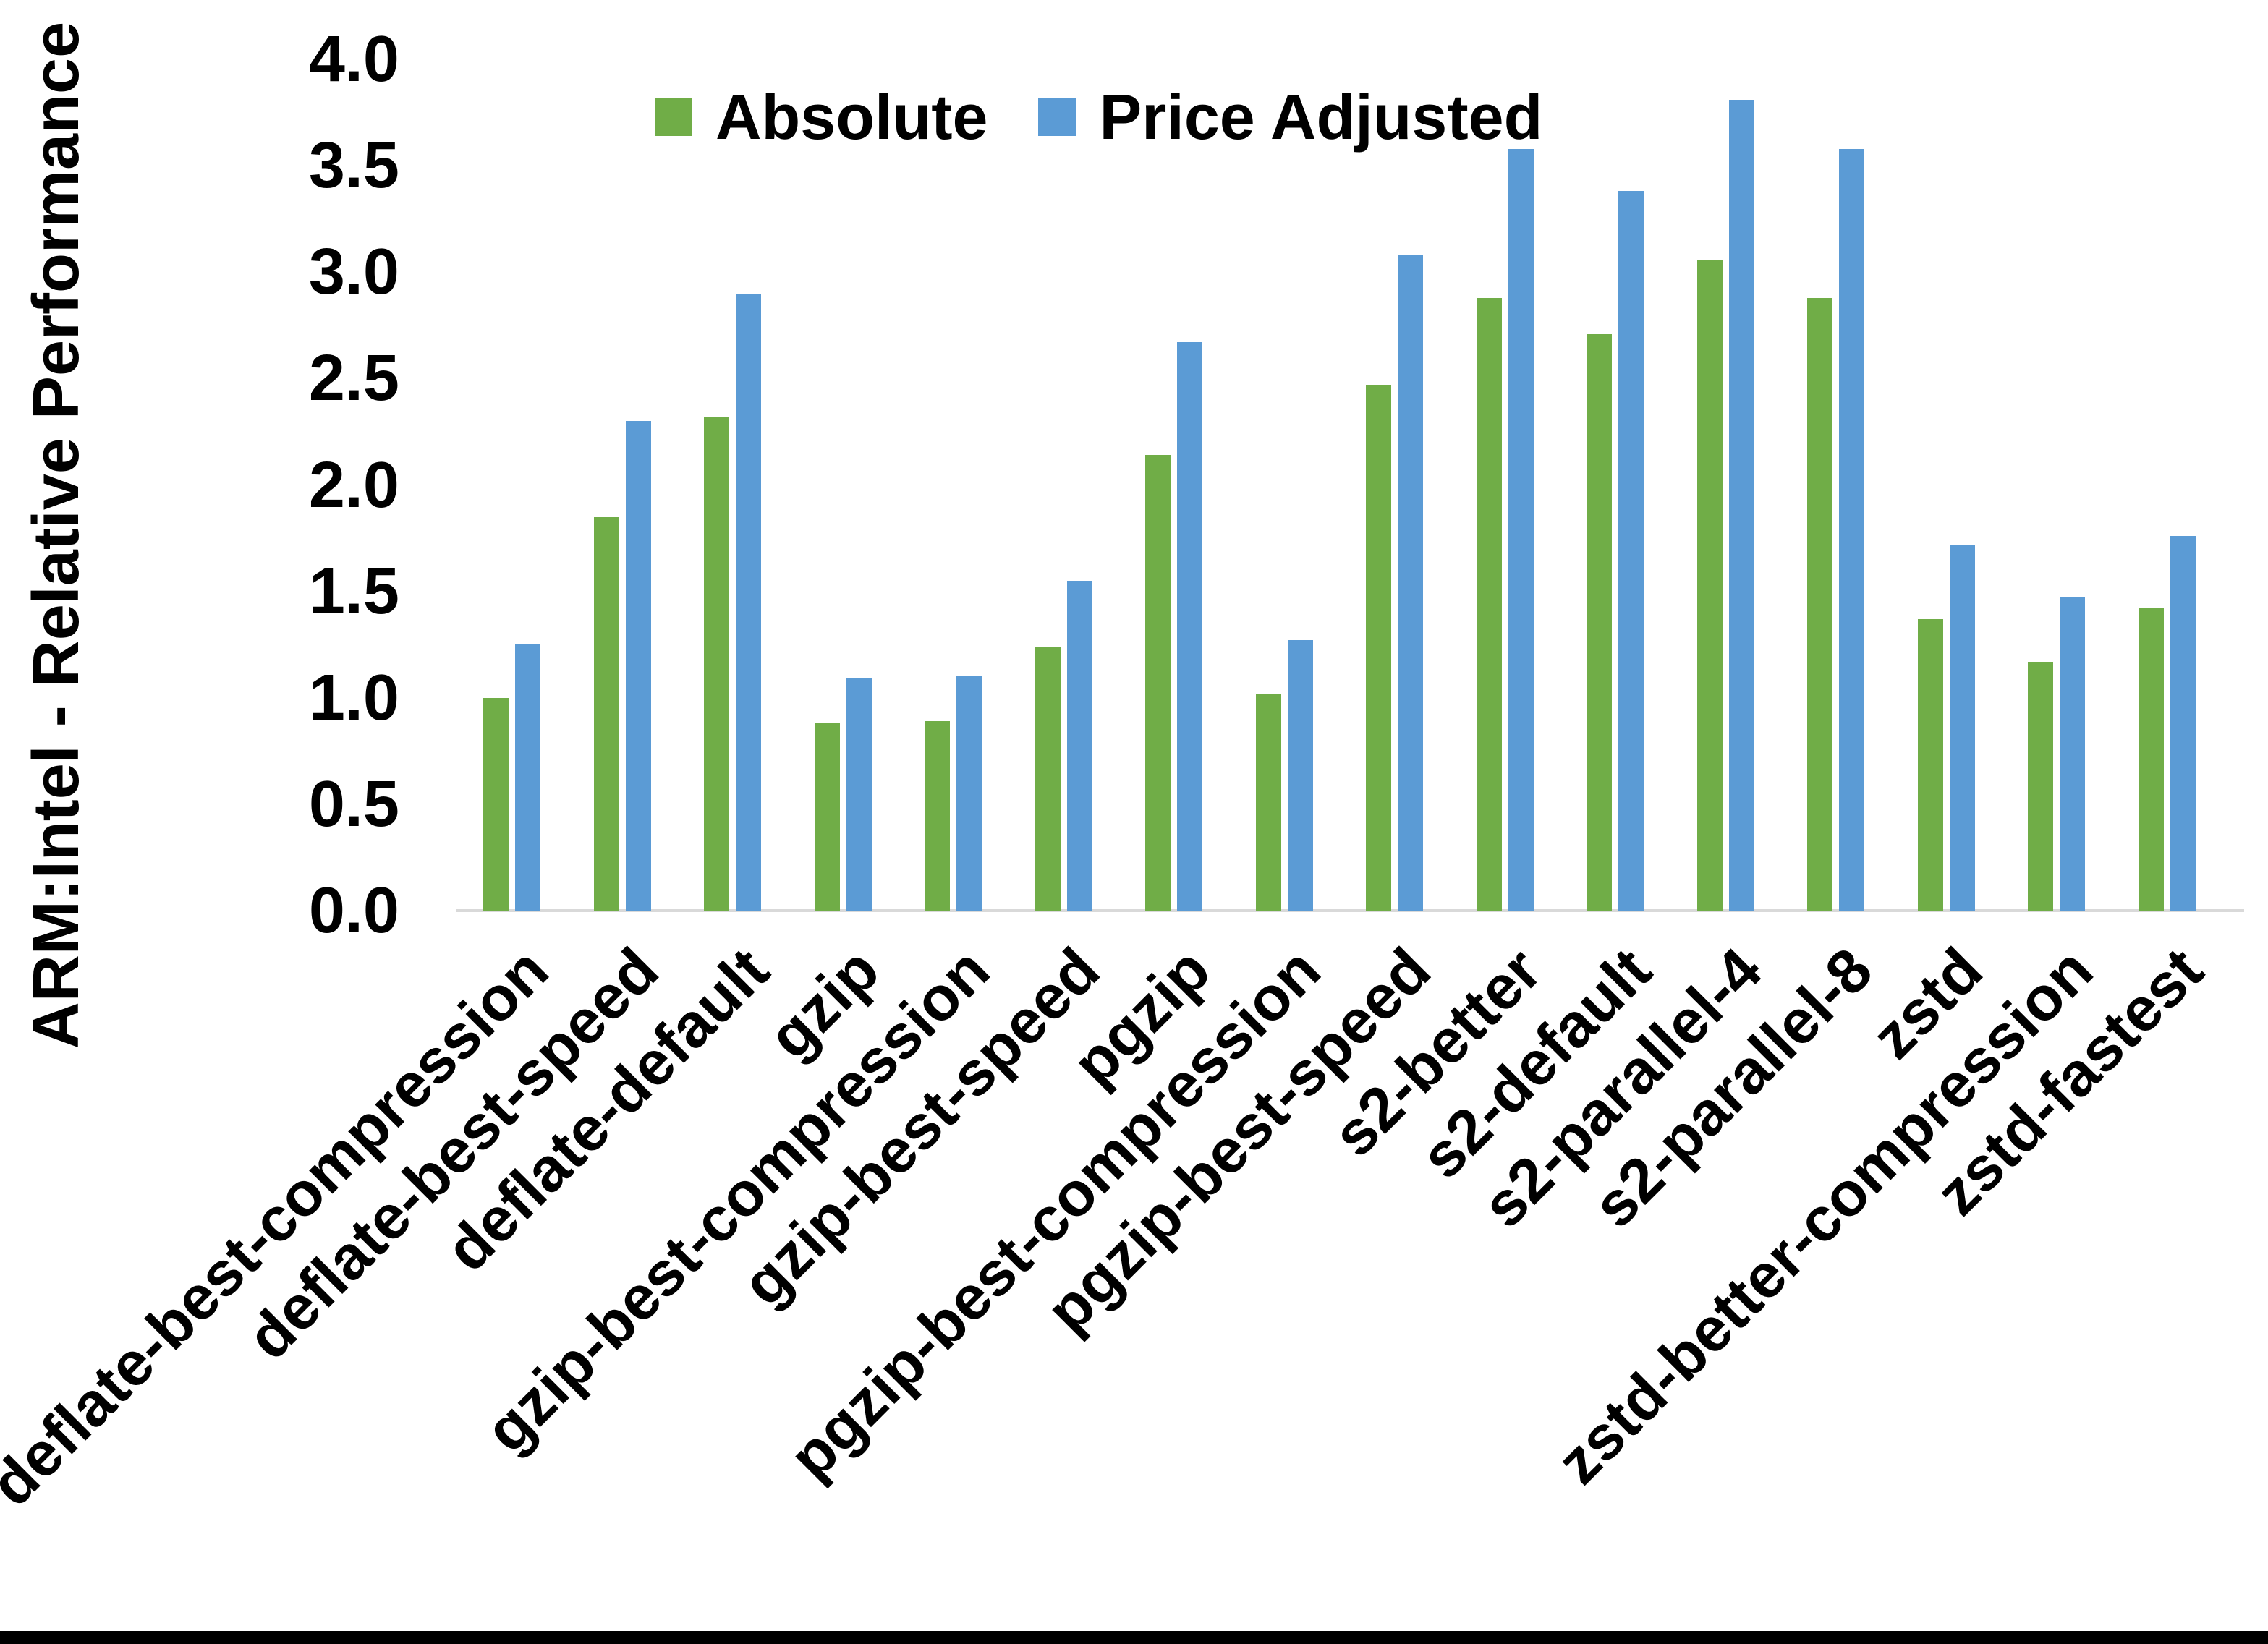  I want to click on y-tick-label-1.0: 1.0, so click(353, 697).